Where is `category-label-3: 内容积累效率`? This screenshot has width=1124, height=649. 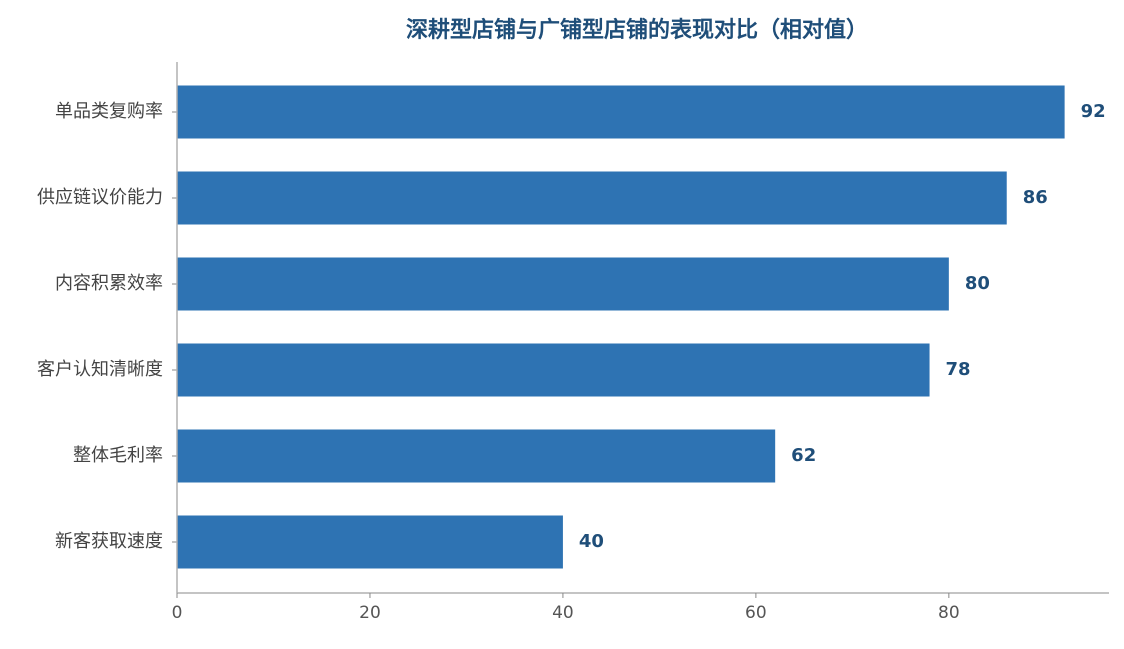 category-label-3: 内容积累效率 is located at coordinates (109, 283).